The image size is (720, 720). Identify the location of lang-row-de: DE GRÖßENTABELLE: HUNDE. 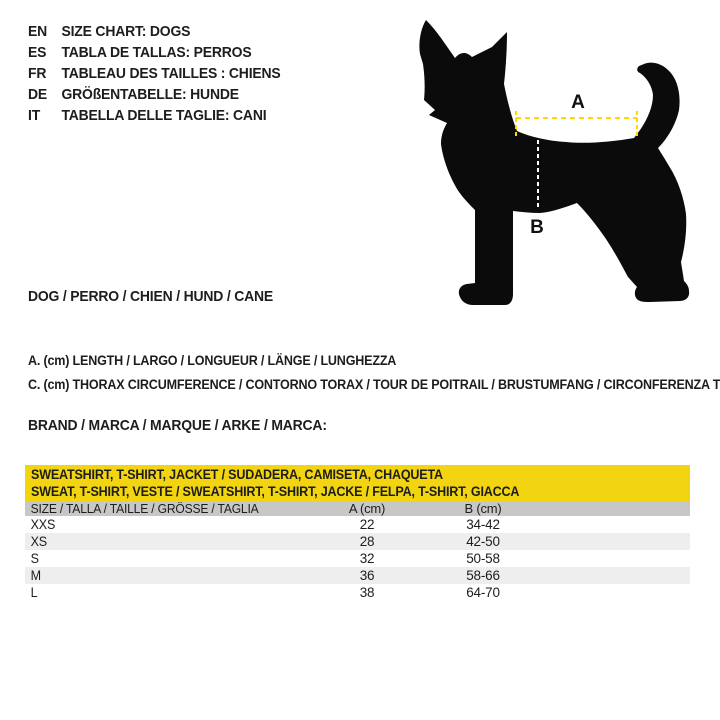
(154, 94).